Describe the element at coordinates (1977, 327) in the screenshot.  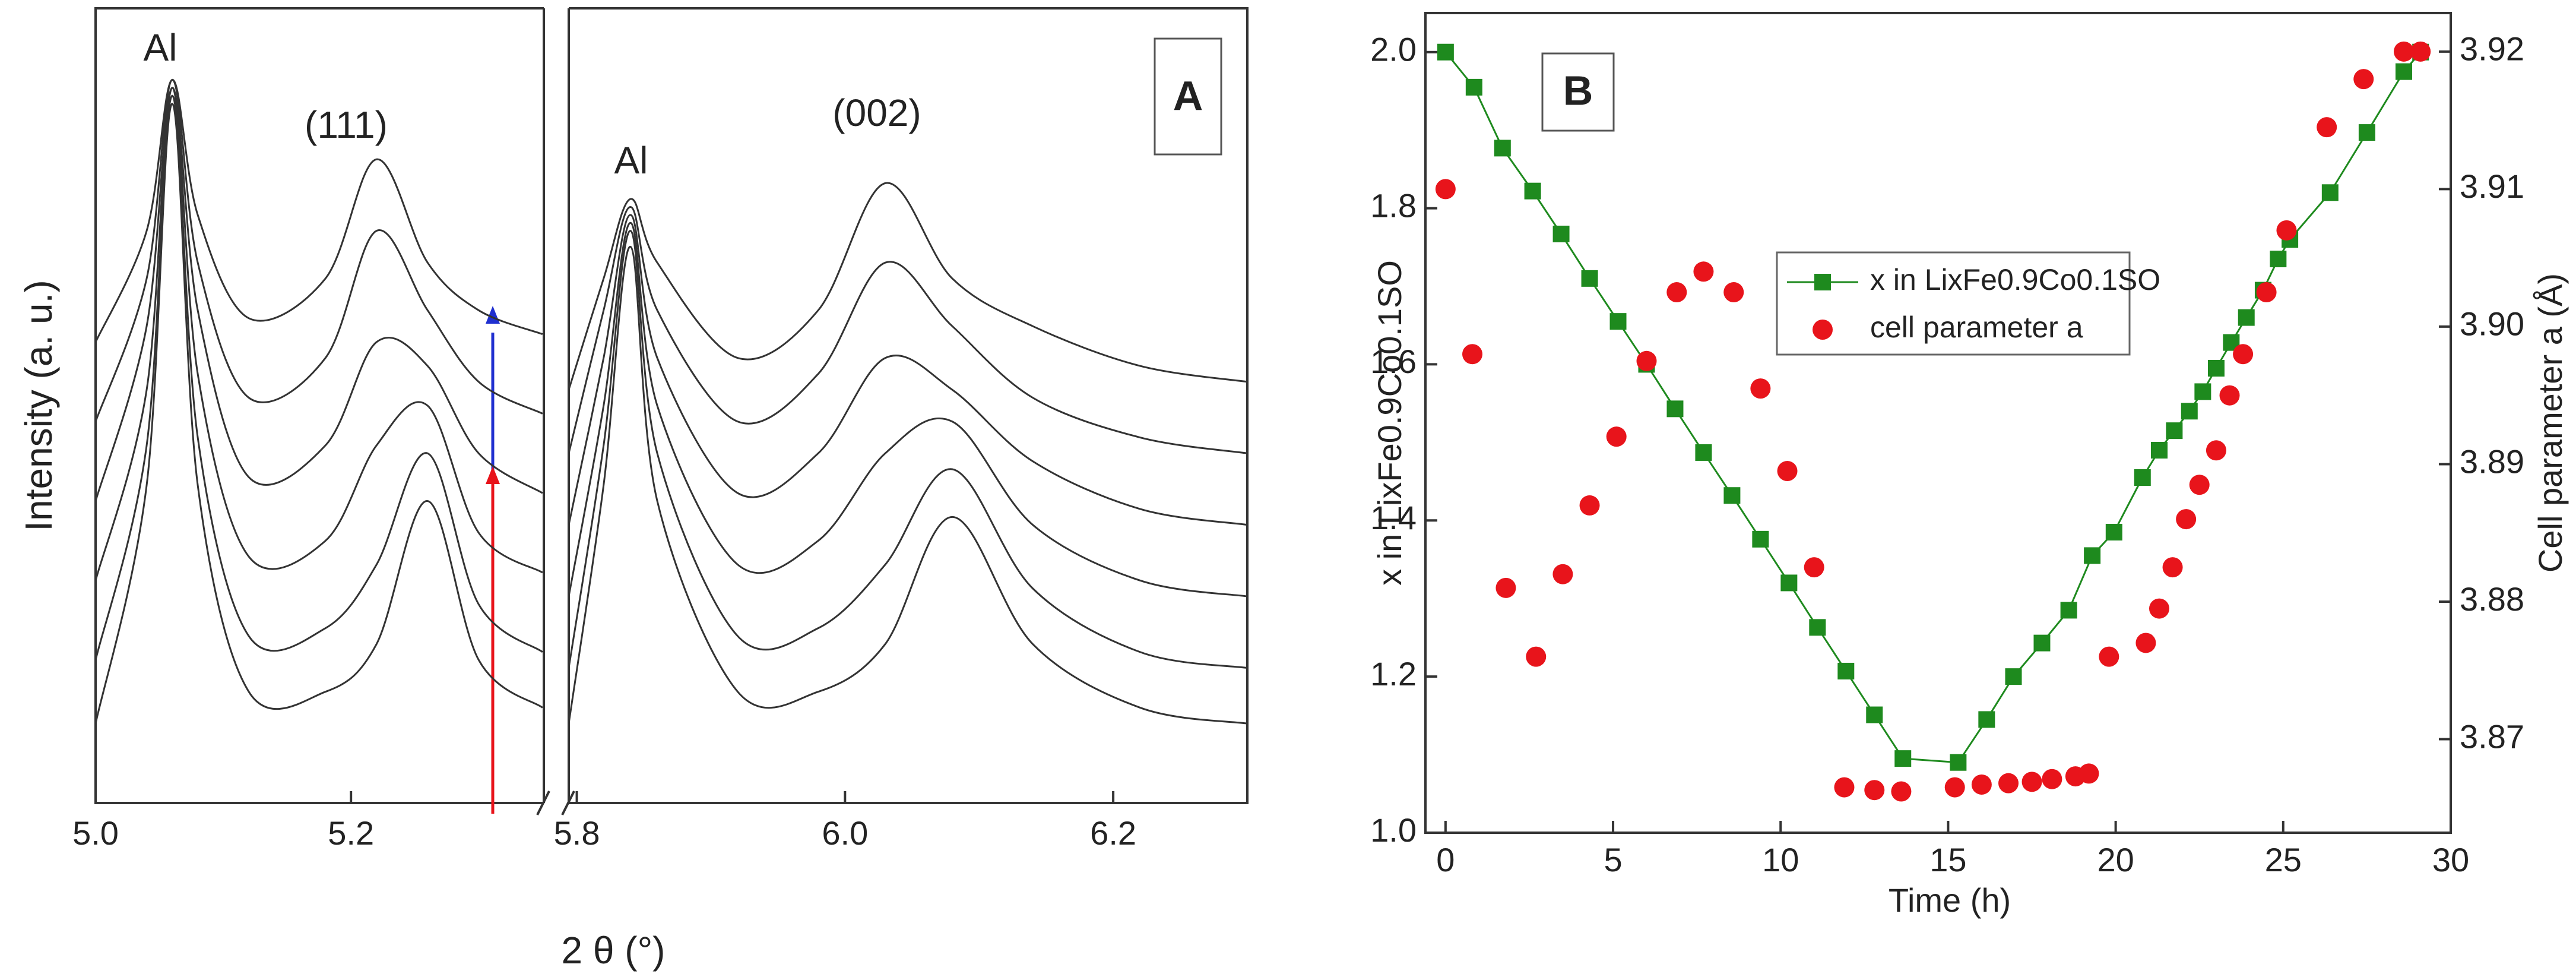
I see `legend-label: cell parameter a` at that location.